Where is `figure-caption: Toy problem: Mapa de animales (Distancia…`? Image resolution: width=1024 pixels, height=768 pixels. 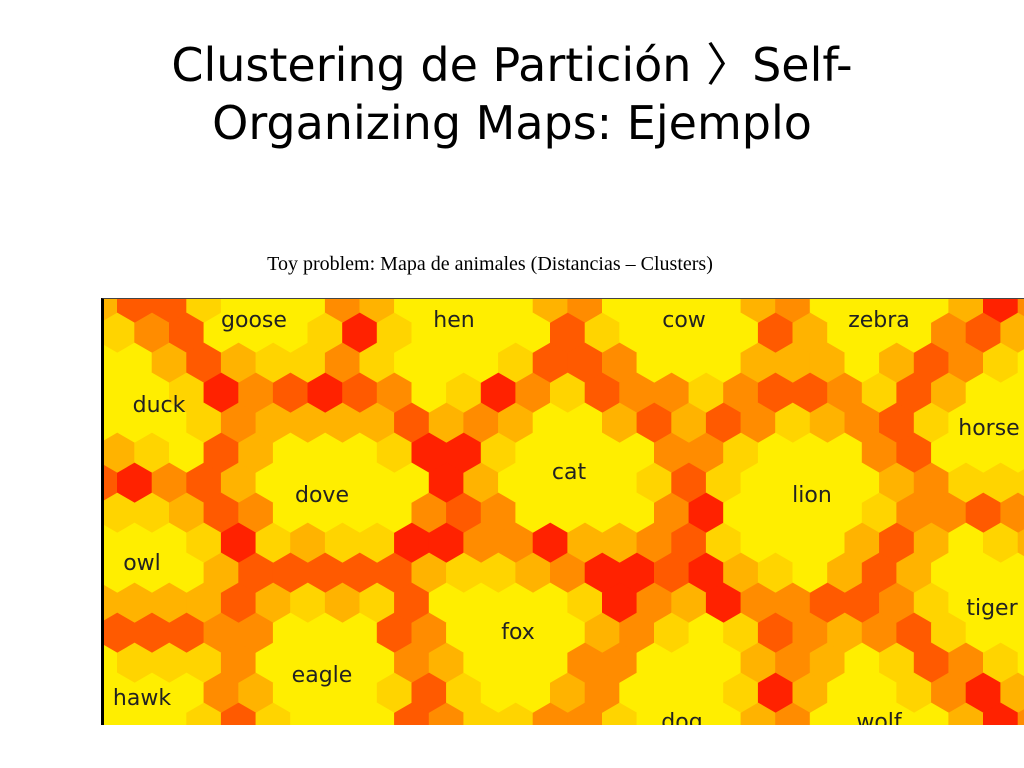
figure-caption: Toy problem: Mapa de animales (Distancia… is located at coordinates (490, 264).